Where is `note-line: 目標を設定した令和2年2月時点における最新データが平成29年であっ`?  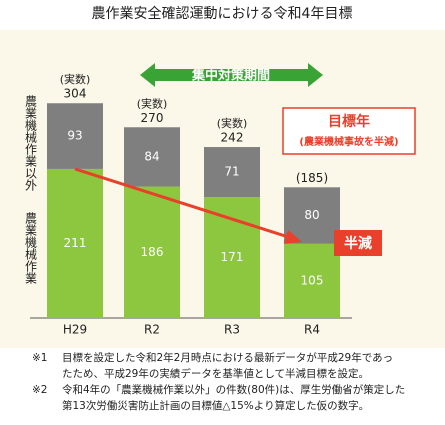 note-line: 目標を設定した令和2年2月時点における最新データが平成29年であっ is located at coordinates (227, 357).